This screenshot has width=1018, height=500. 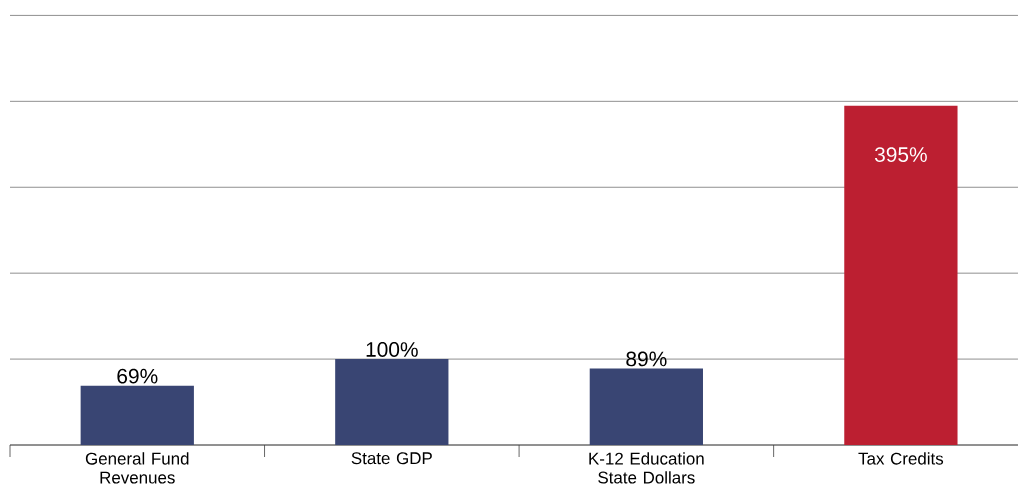 What do you see at coordinates (900, 154) in the screenshot?
I see `data-label: 395%` at bounding box center [900, 154].